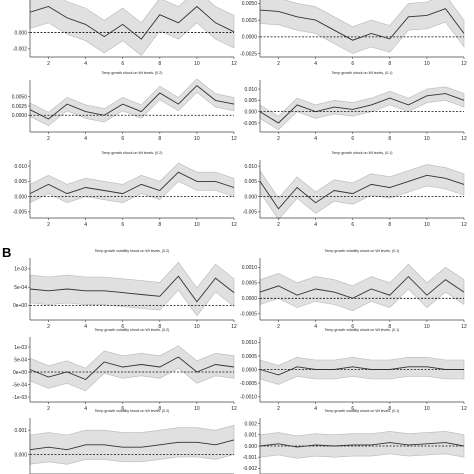  Describe the element at coordinates (6, 252) in the screenshot. I see `section-b-label: B` at that location.